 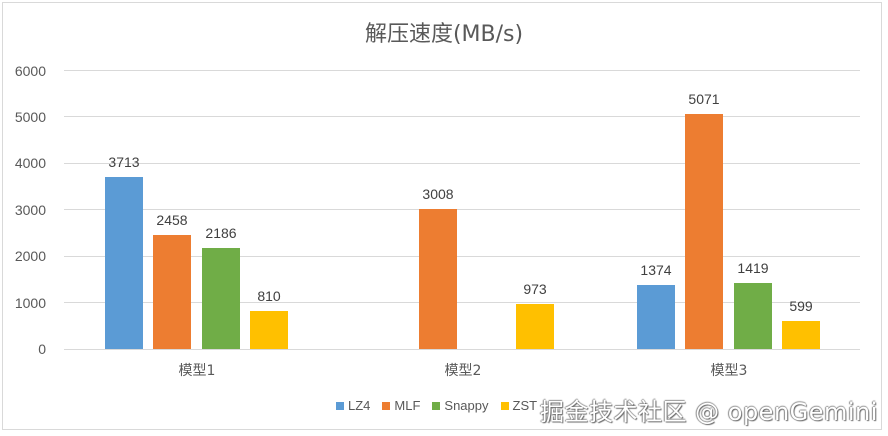 What do you see at coordinates (407, 405) in the screenshot?
I see `legend-label: MLF` at bounding box center [407, 405].